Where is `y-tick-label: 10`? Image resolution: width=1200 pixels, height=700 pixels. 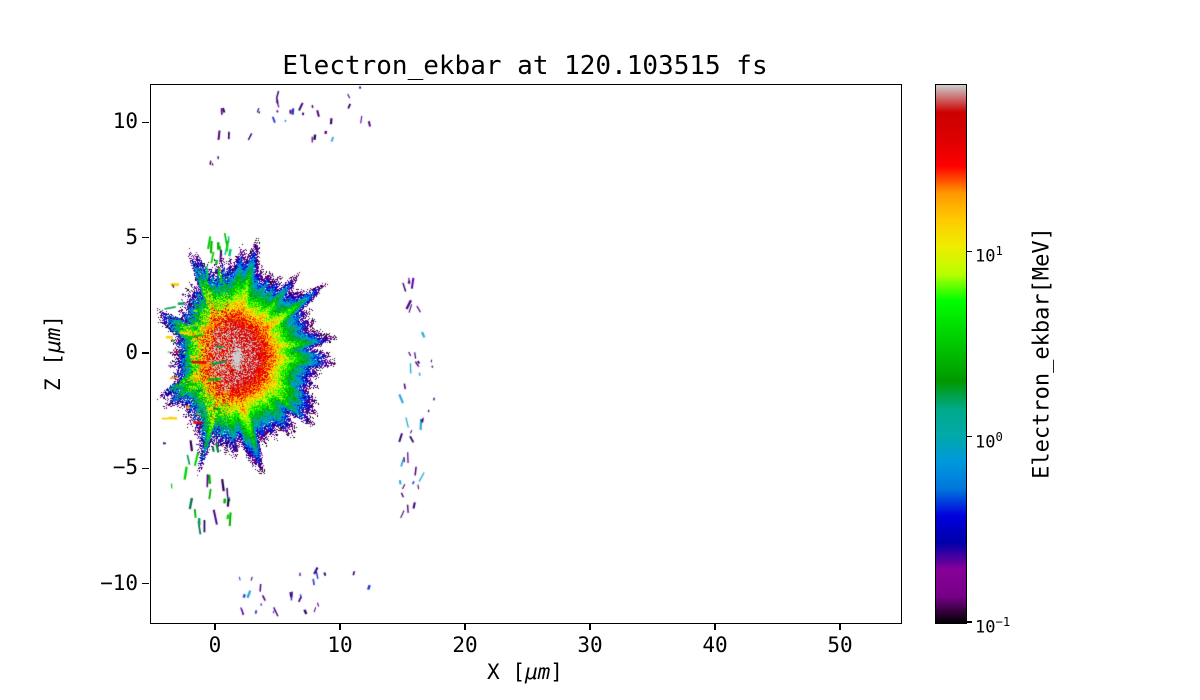
y-tick-label: 10 is located at coordinates (125, 121).